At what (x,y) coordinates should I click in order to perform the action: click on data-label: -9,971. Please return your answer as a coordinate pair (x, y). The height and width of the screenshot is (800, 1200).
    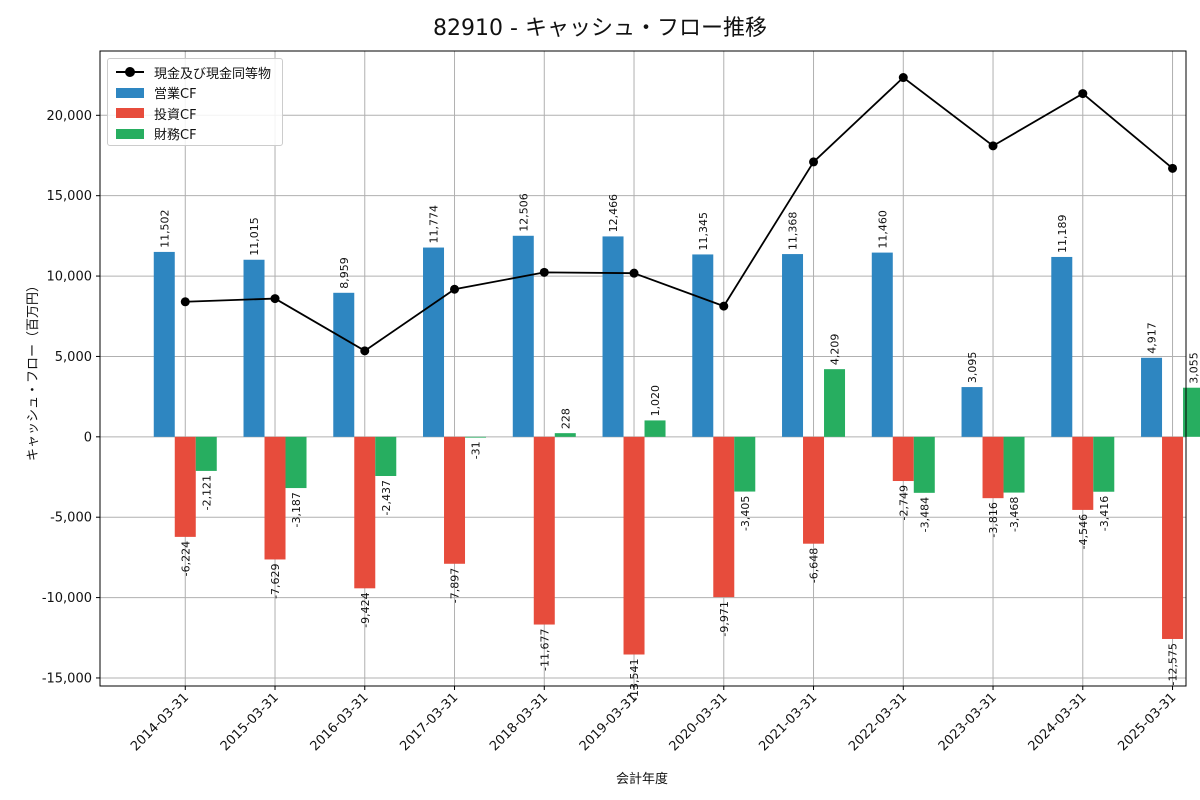
    Looking at the image, I should click on (724, 618).